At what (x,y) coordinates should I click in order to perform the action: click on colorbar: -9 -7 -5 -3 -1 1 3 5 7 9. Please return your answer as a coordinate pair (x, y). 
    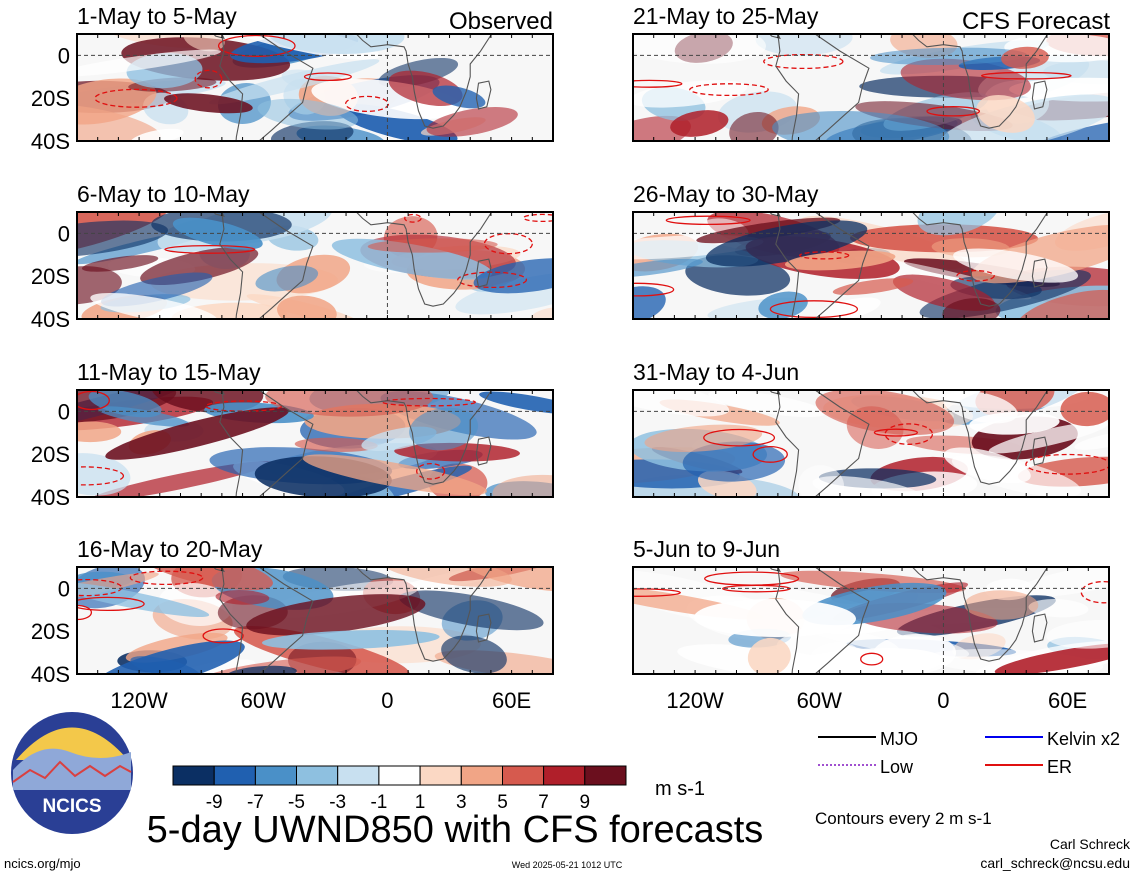
    Looking at the image, I should click on (399, 789).